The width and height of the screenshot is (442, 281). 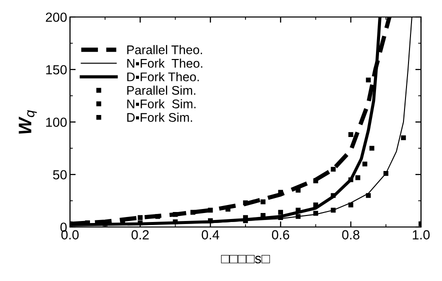 I want to click on legend-label: Parallel Theo., so click(x=164, y=49).